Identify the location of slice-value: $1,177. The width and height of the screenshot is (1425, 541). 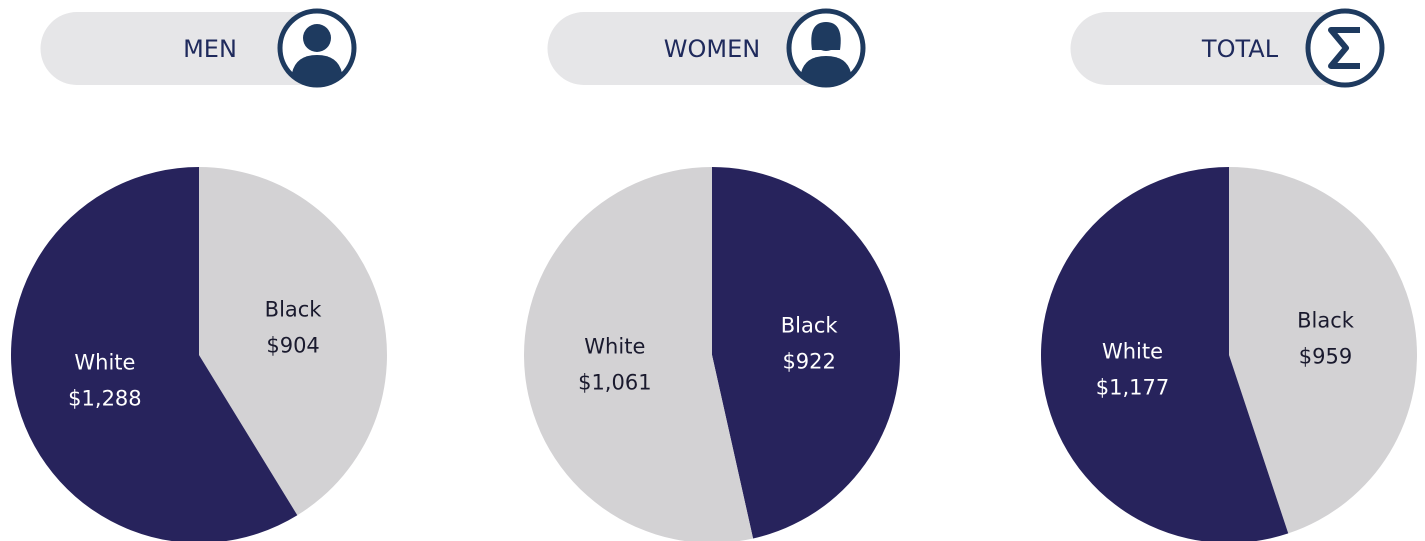
(1132, 388).